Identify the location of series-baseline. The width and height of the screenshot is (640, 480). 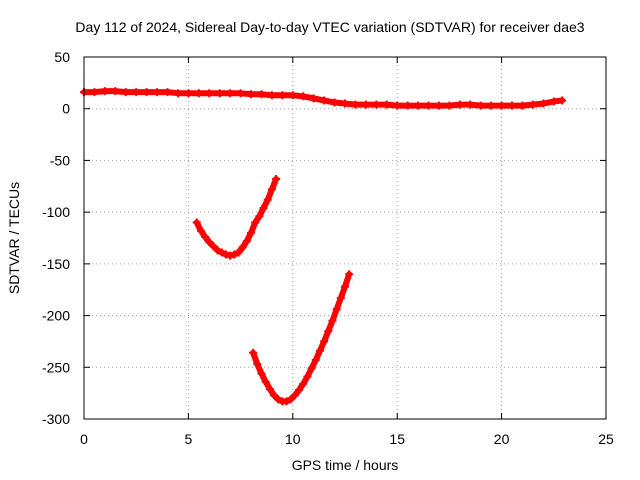
(323, 98).